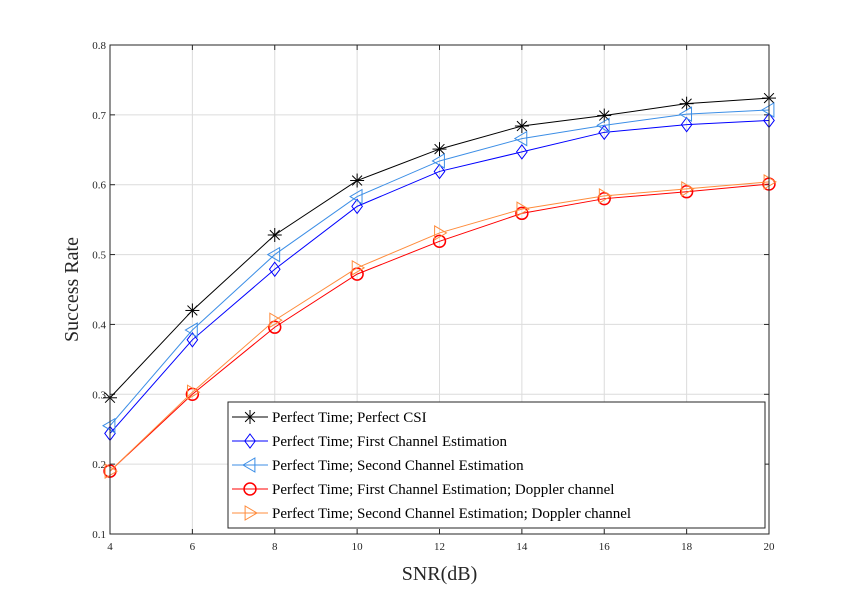 This screenshot has width=850, height=600. What do you see at coordinates (99, 256) in the screenshot?
I see `y-tick-label: 0.5` at bounding box center [99, 256].